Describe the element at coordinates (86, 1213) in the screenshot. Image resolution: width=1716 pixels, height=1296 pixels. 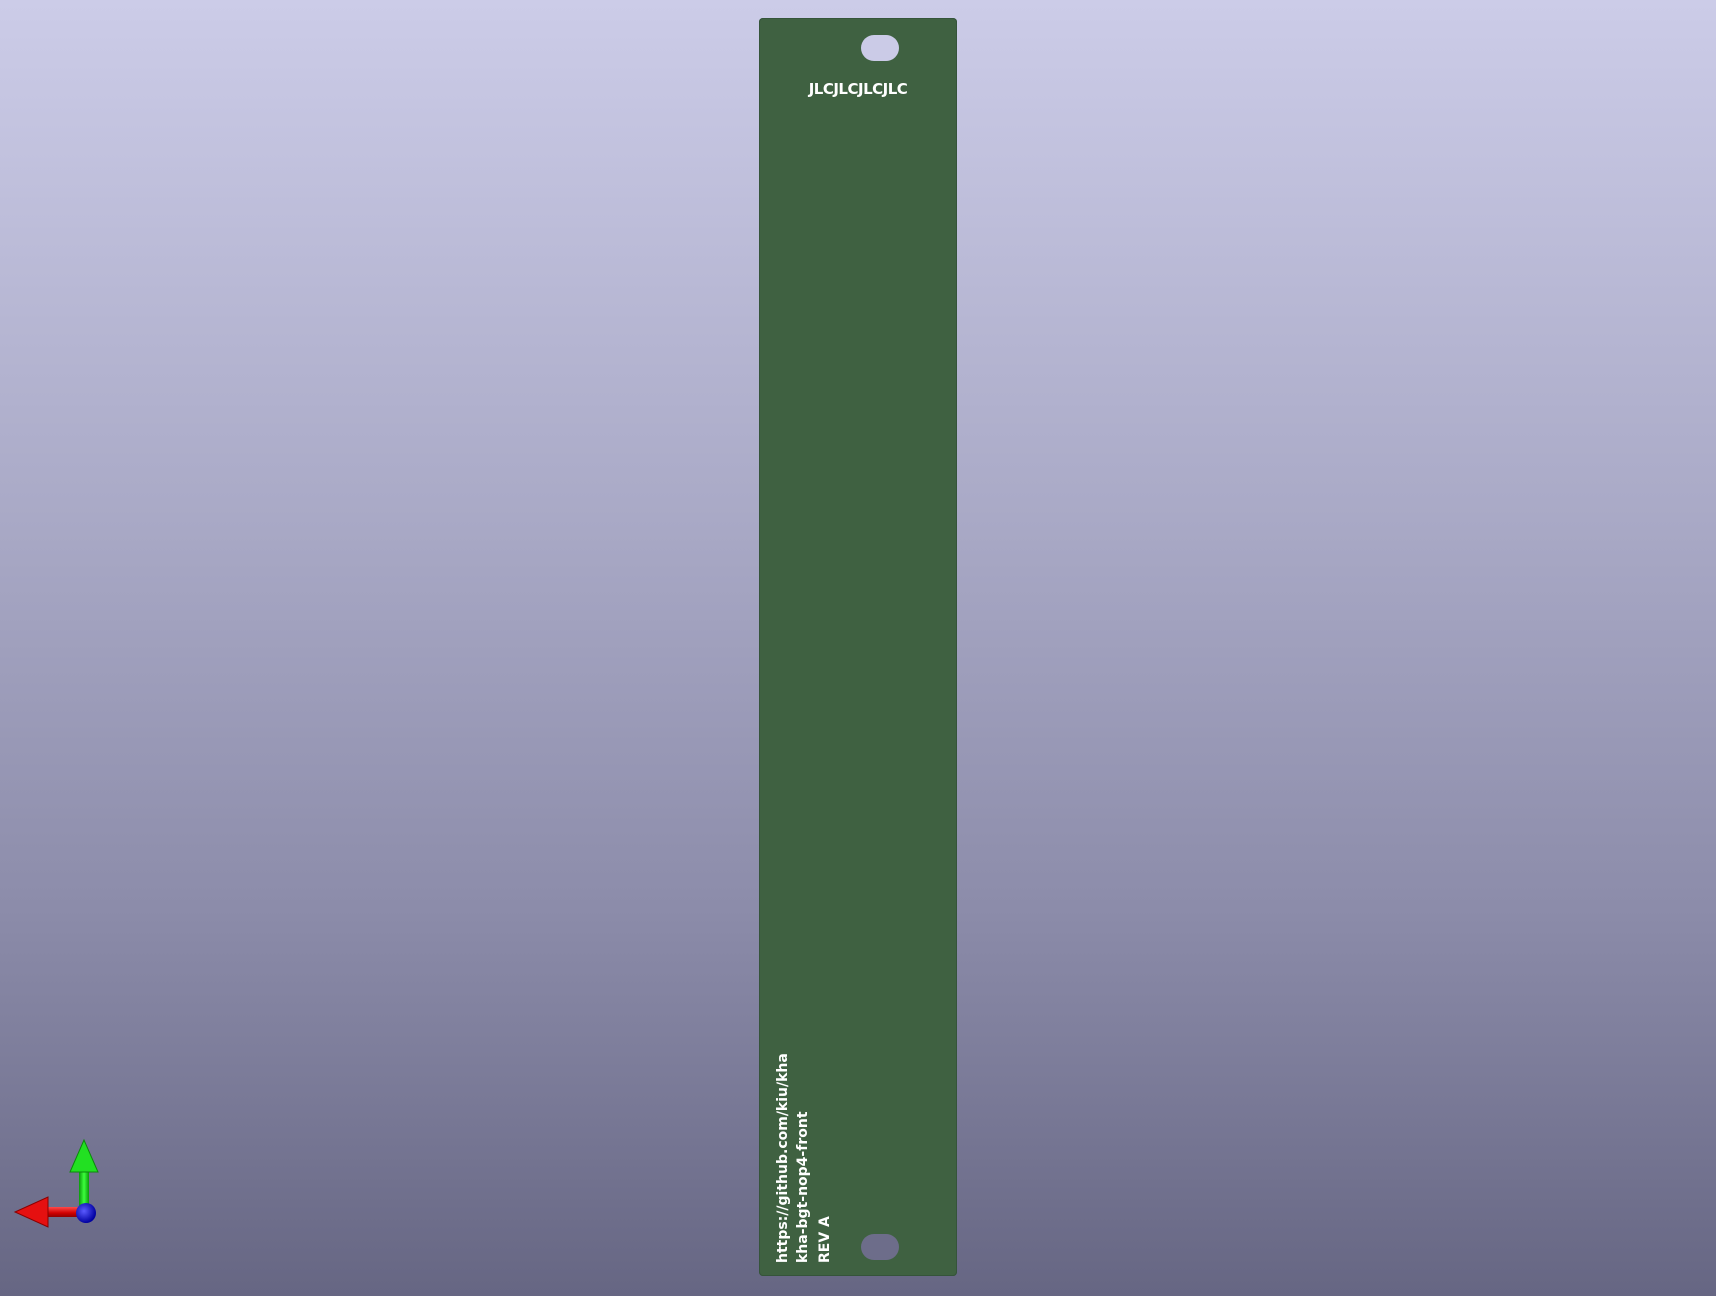
I see `z-axis-icon` at that location.